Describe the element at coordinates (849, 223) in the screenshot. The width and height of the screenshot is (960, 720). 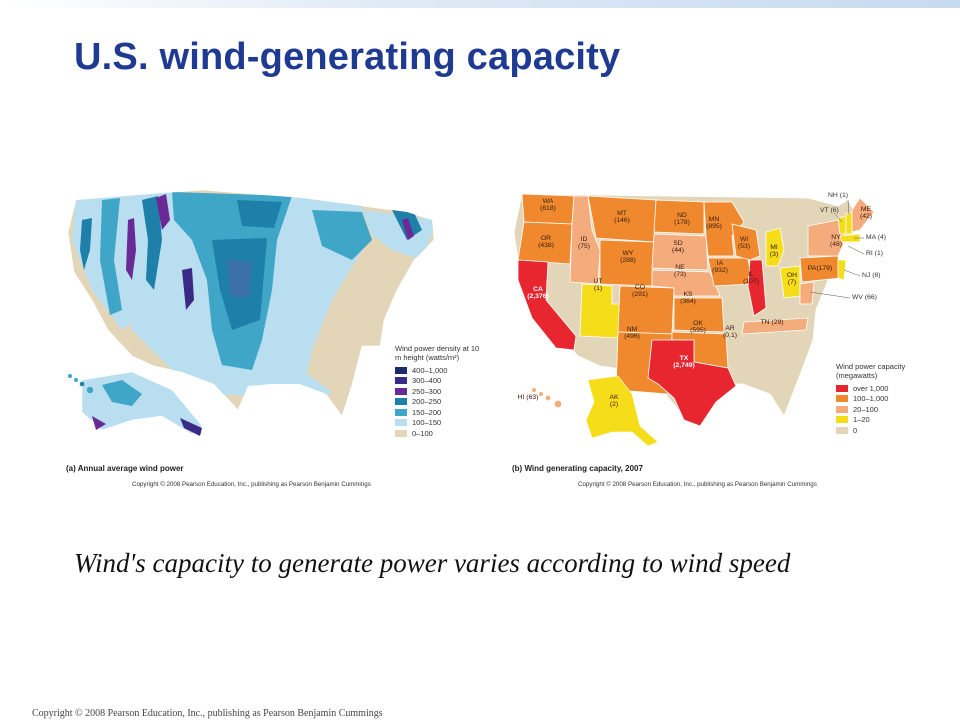
I see `state-nh` at that location.